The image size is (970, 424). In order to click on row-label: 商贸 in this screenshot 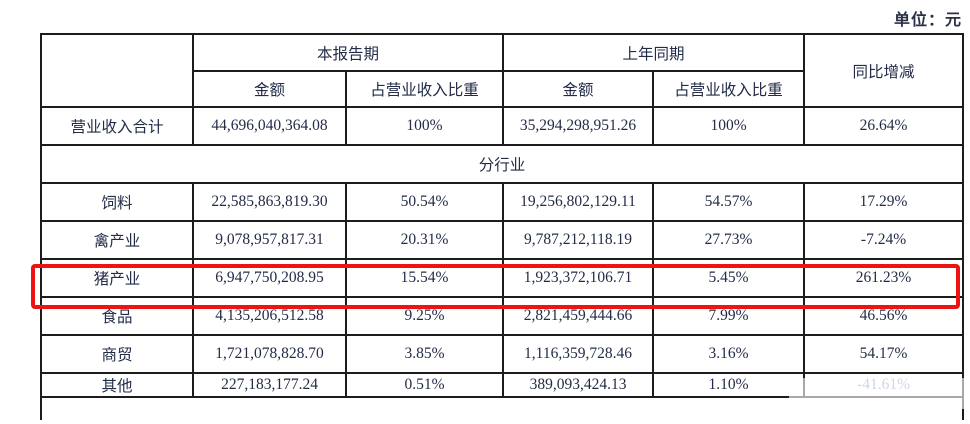, I will do `click(117, 354)`.